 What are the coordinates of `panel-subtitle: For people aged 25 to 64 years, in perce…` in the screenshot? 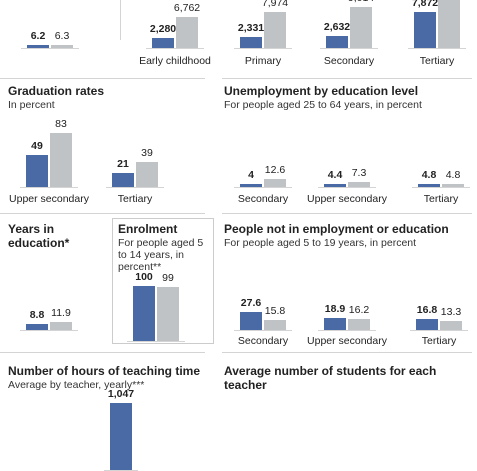 It's located at (323, 105).